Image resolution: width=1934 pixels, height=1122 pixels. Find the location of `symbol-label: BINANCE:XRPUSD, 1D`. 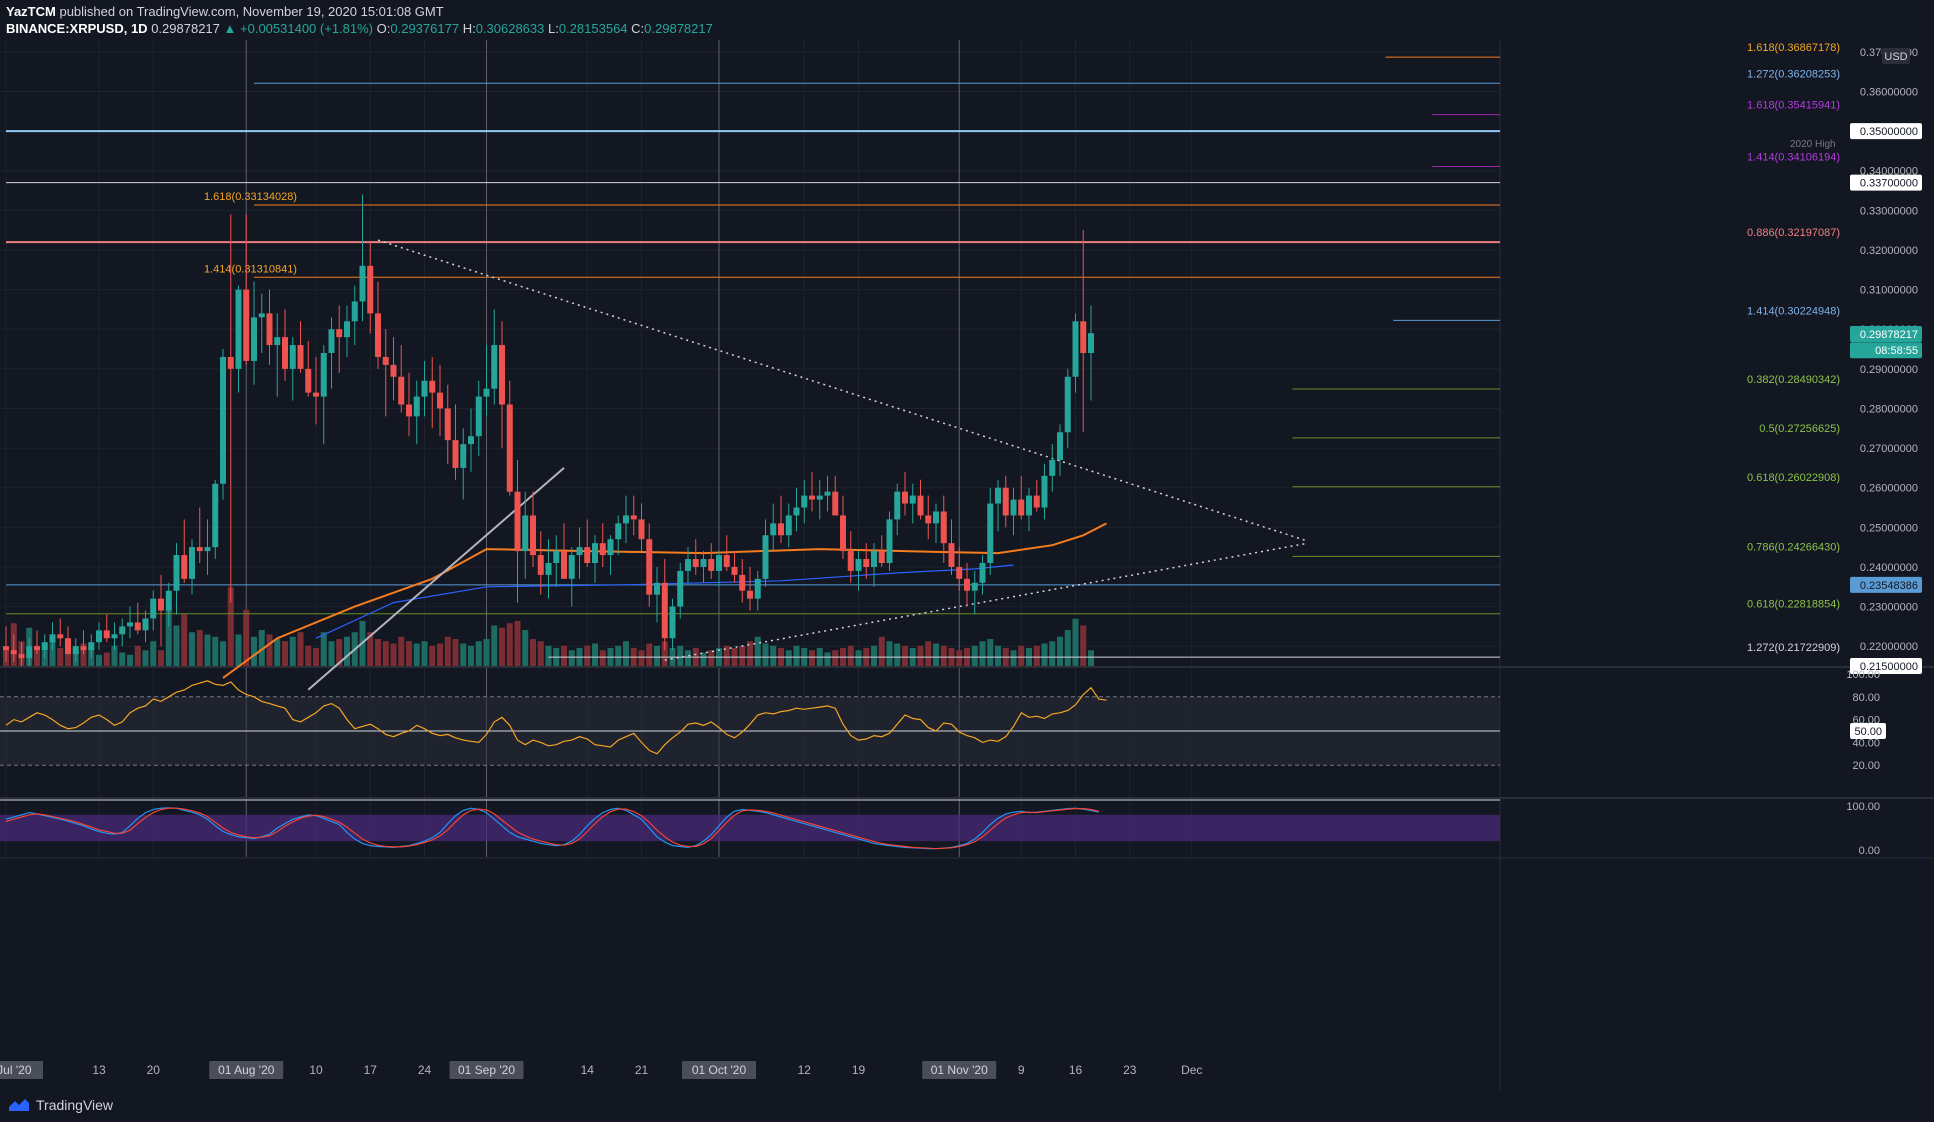

symbol-label: BINANCE:XRPUSD, 1D is located at coordinates (77, 28).